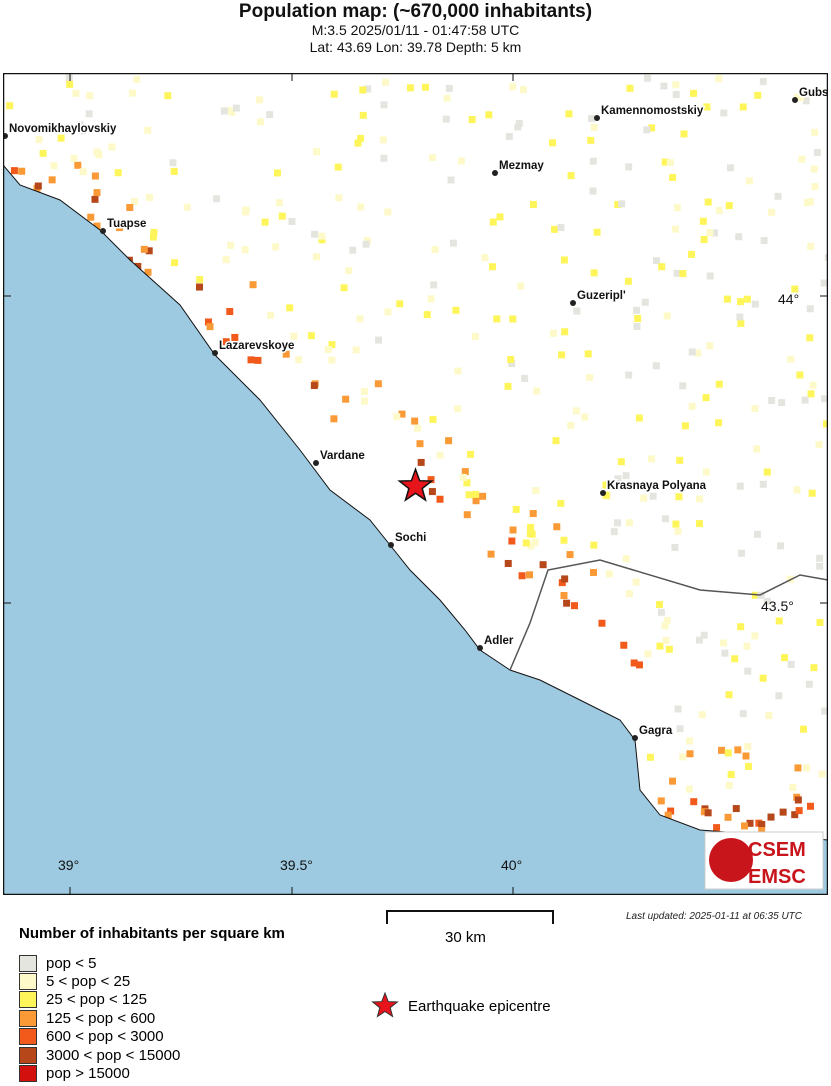  Describe the element at coordinates (415, 484) in the screenshot. I see `epicentre-star-icon` at that location.